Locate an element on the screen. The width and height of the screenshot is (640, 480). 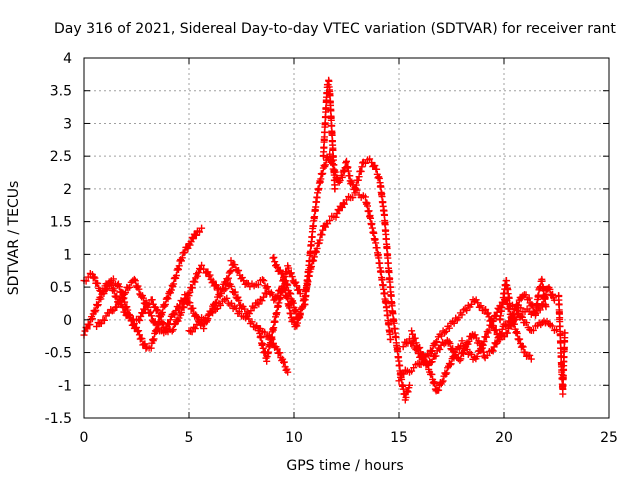
y-tick-label: 0 is located at coordinates (67, 321).